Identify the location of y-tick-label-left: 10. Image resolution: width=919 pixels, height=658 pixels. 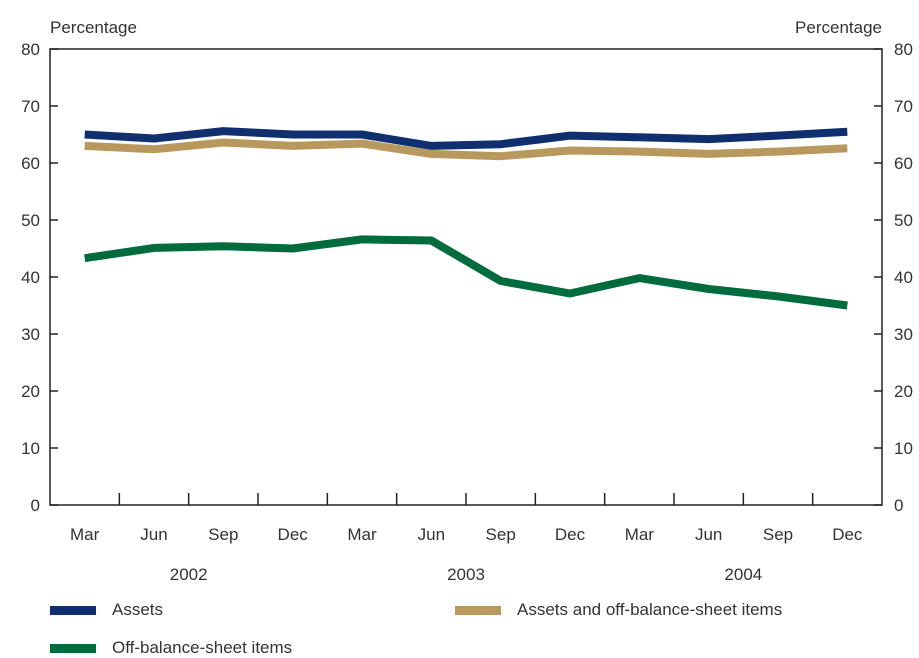
(30, 448).